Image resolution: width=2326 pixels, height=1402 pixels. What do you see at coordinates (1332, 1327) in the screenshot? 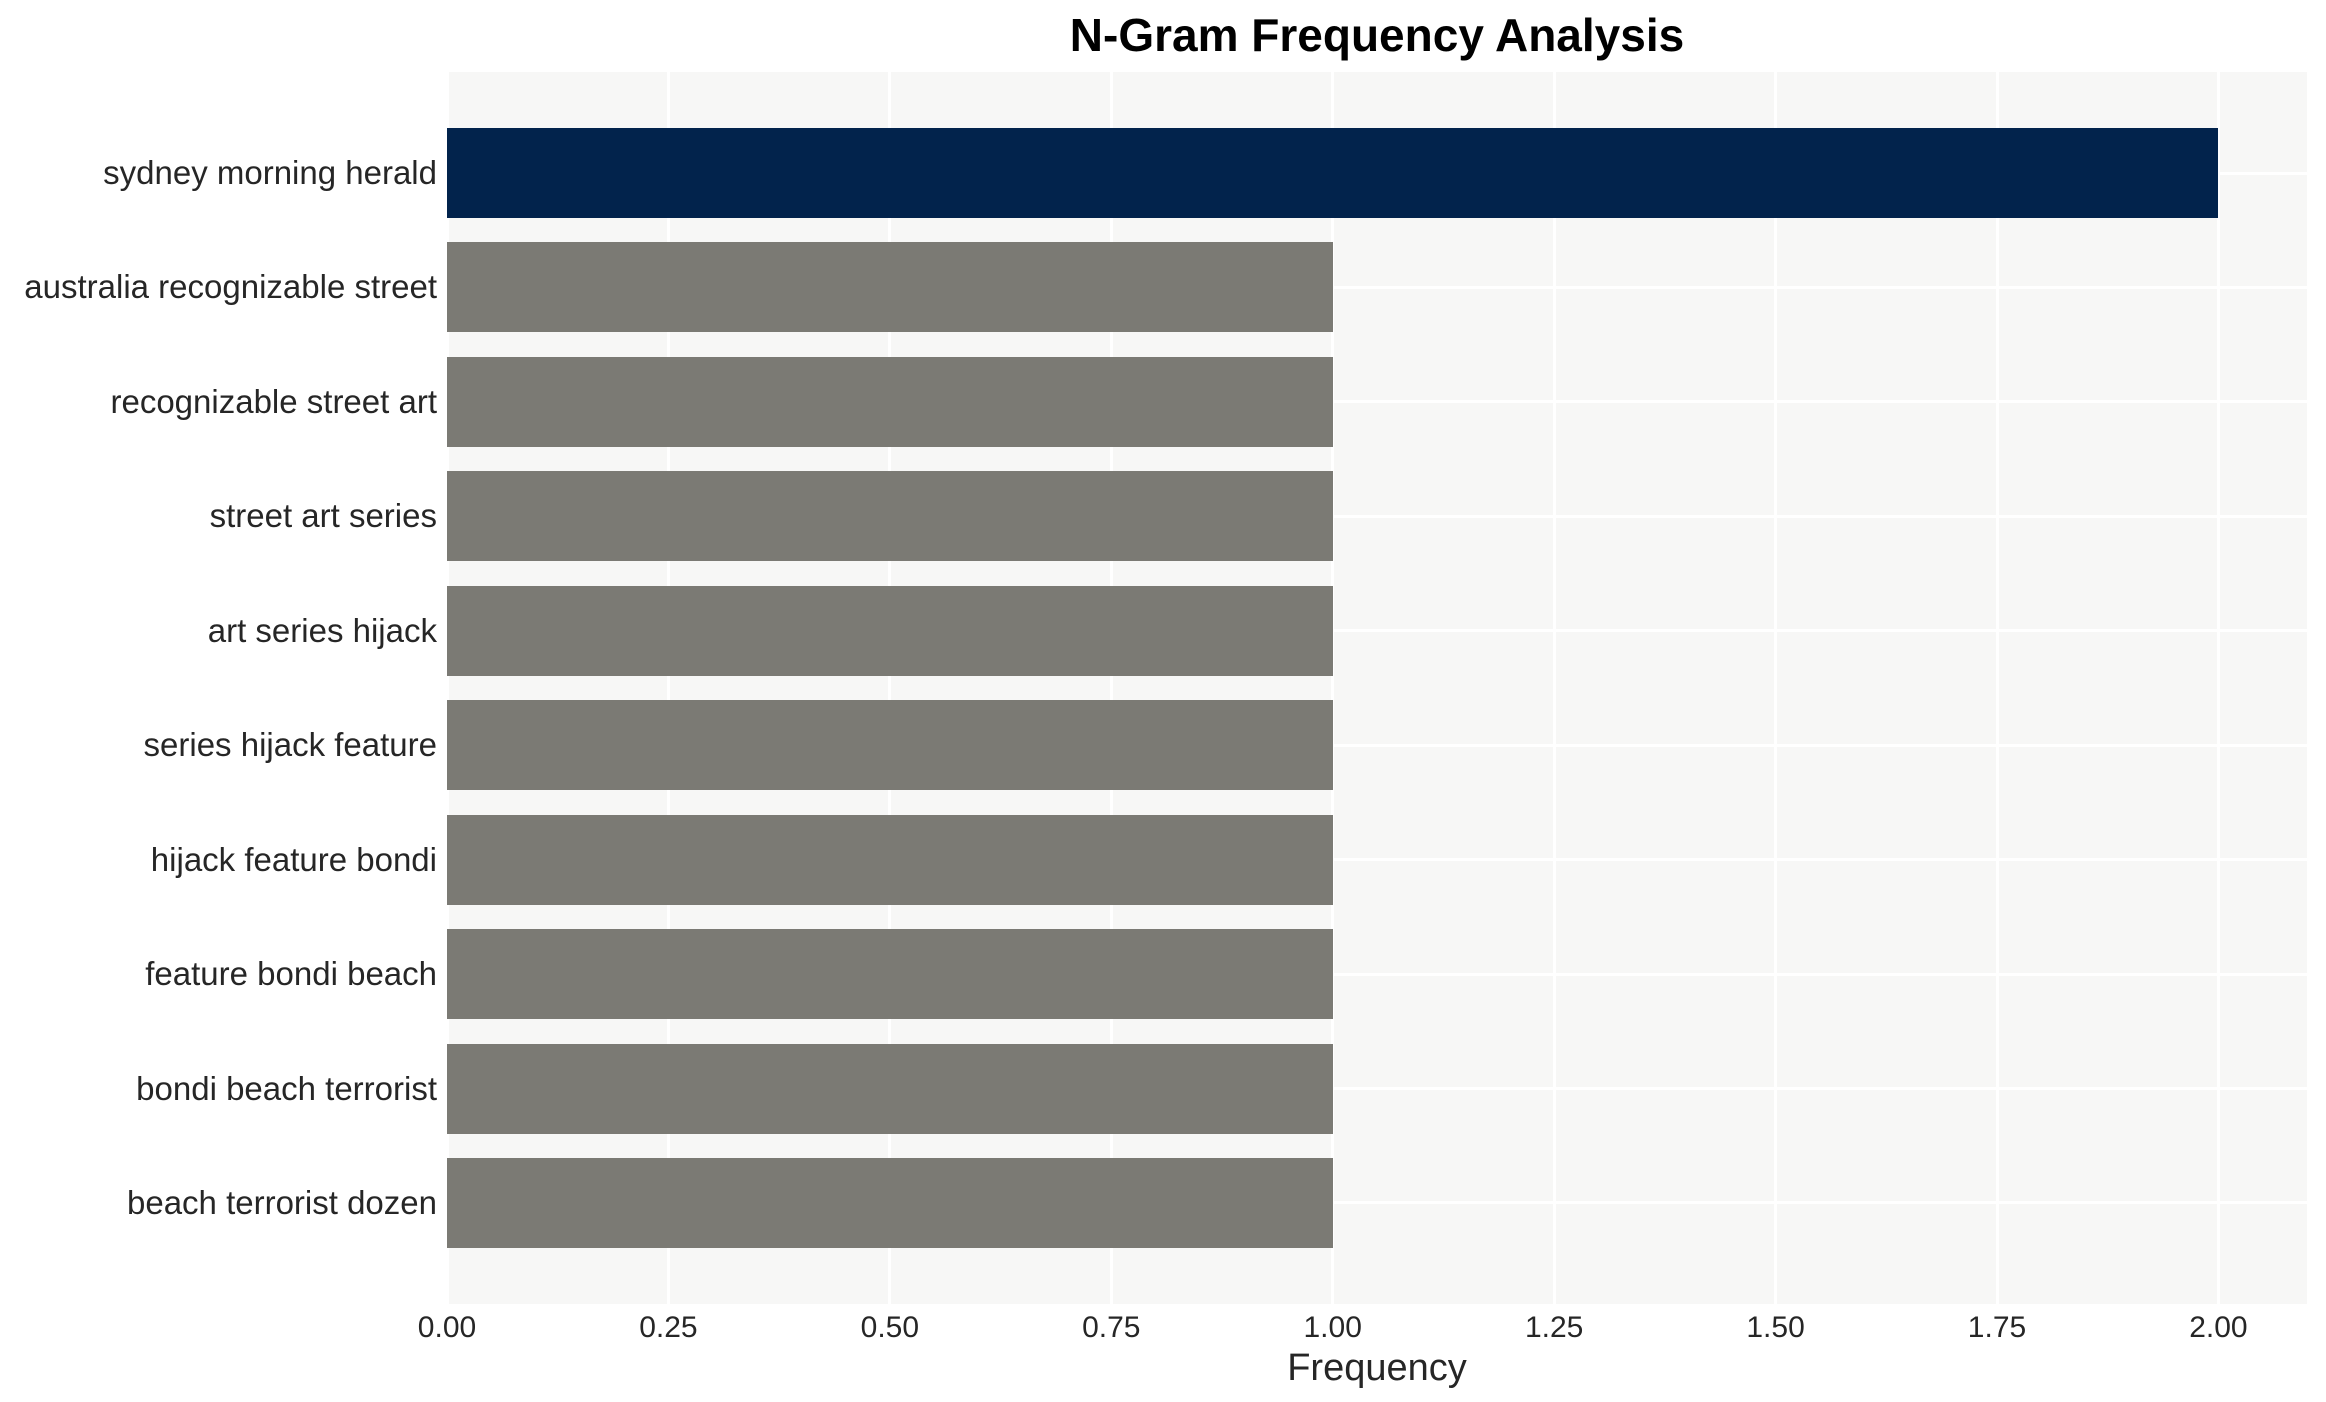
I see `x-tick-label: 1.00` at bounding box center [1332, 1327].